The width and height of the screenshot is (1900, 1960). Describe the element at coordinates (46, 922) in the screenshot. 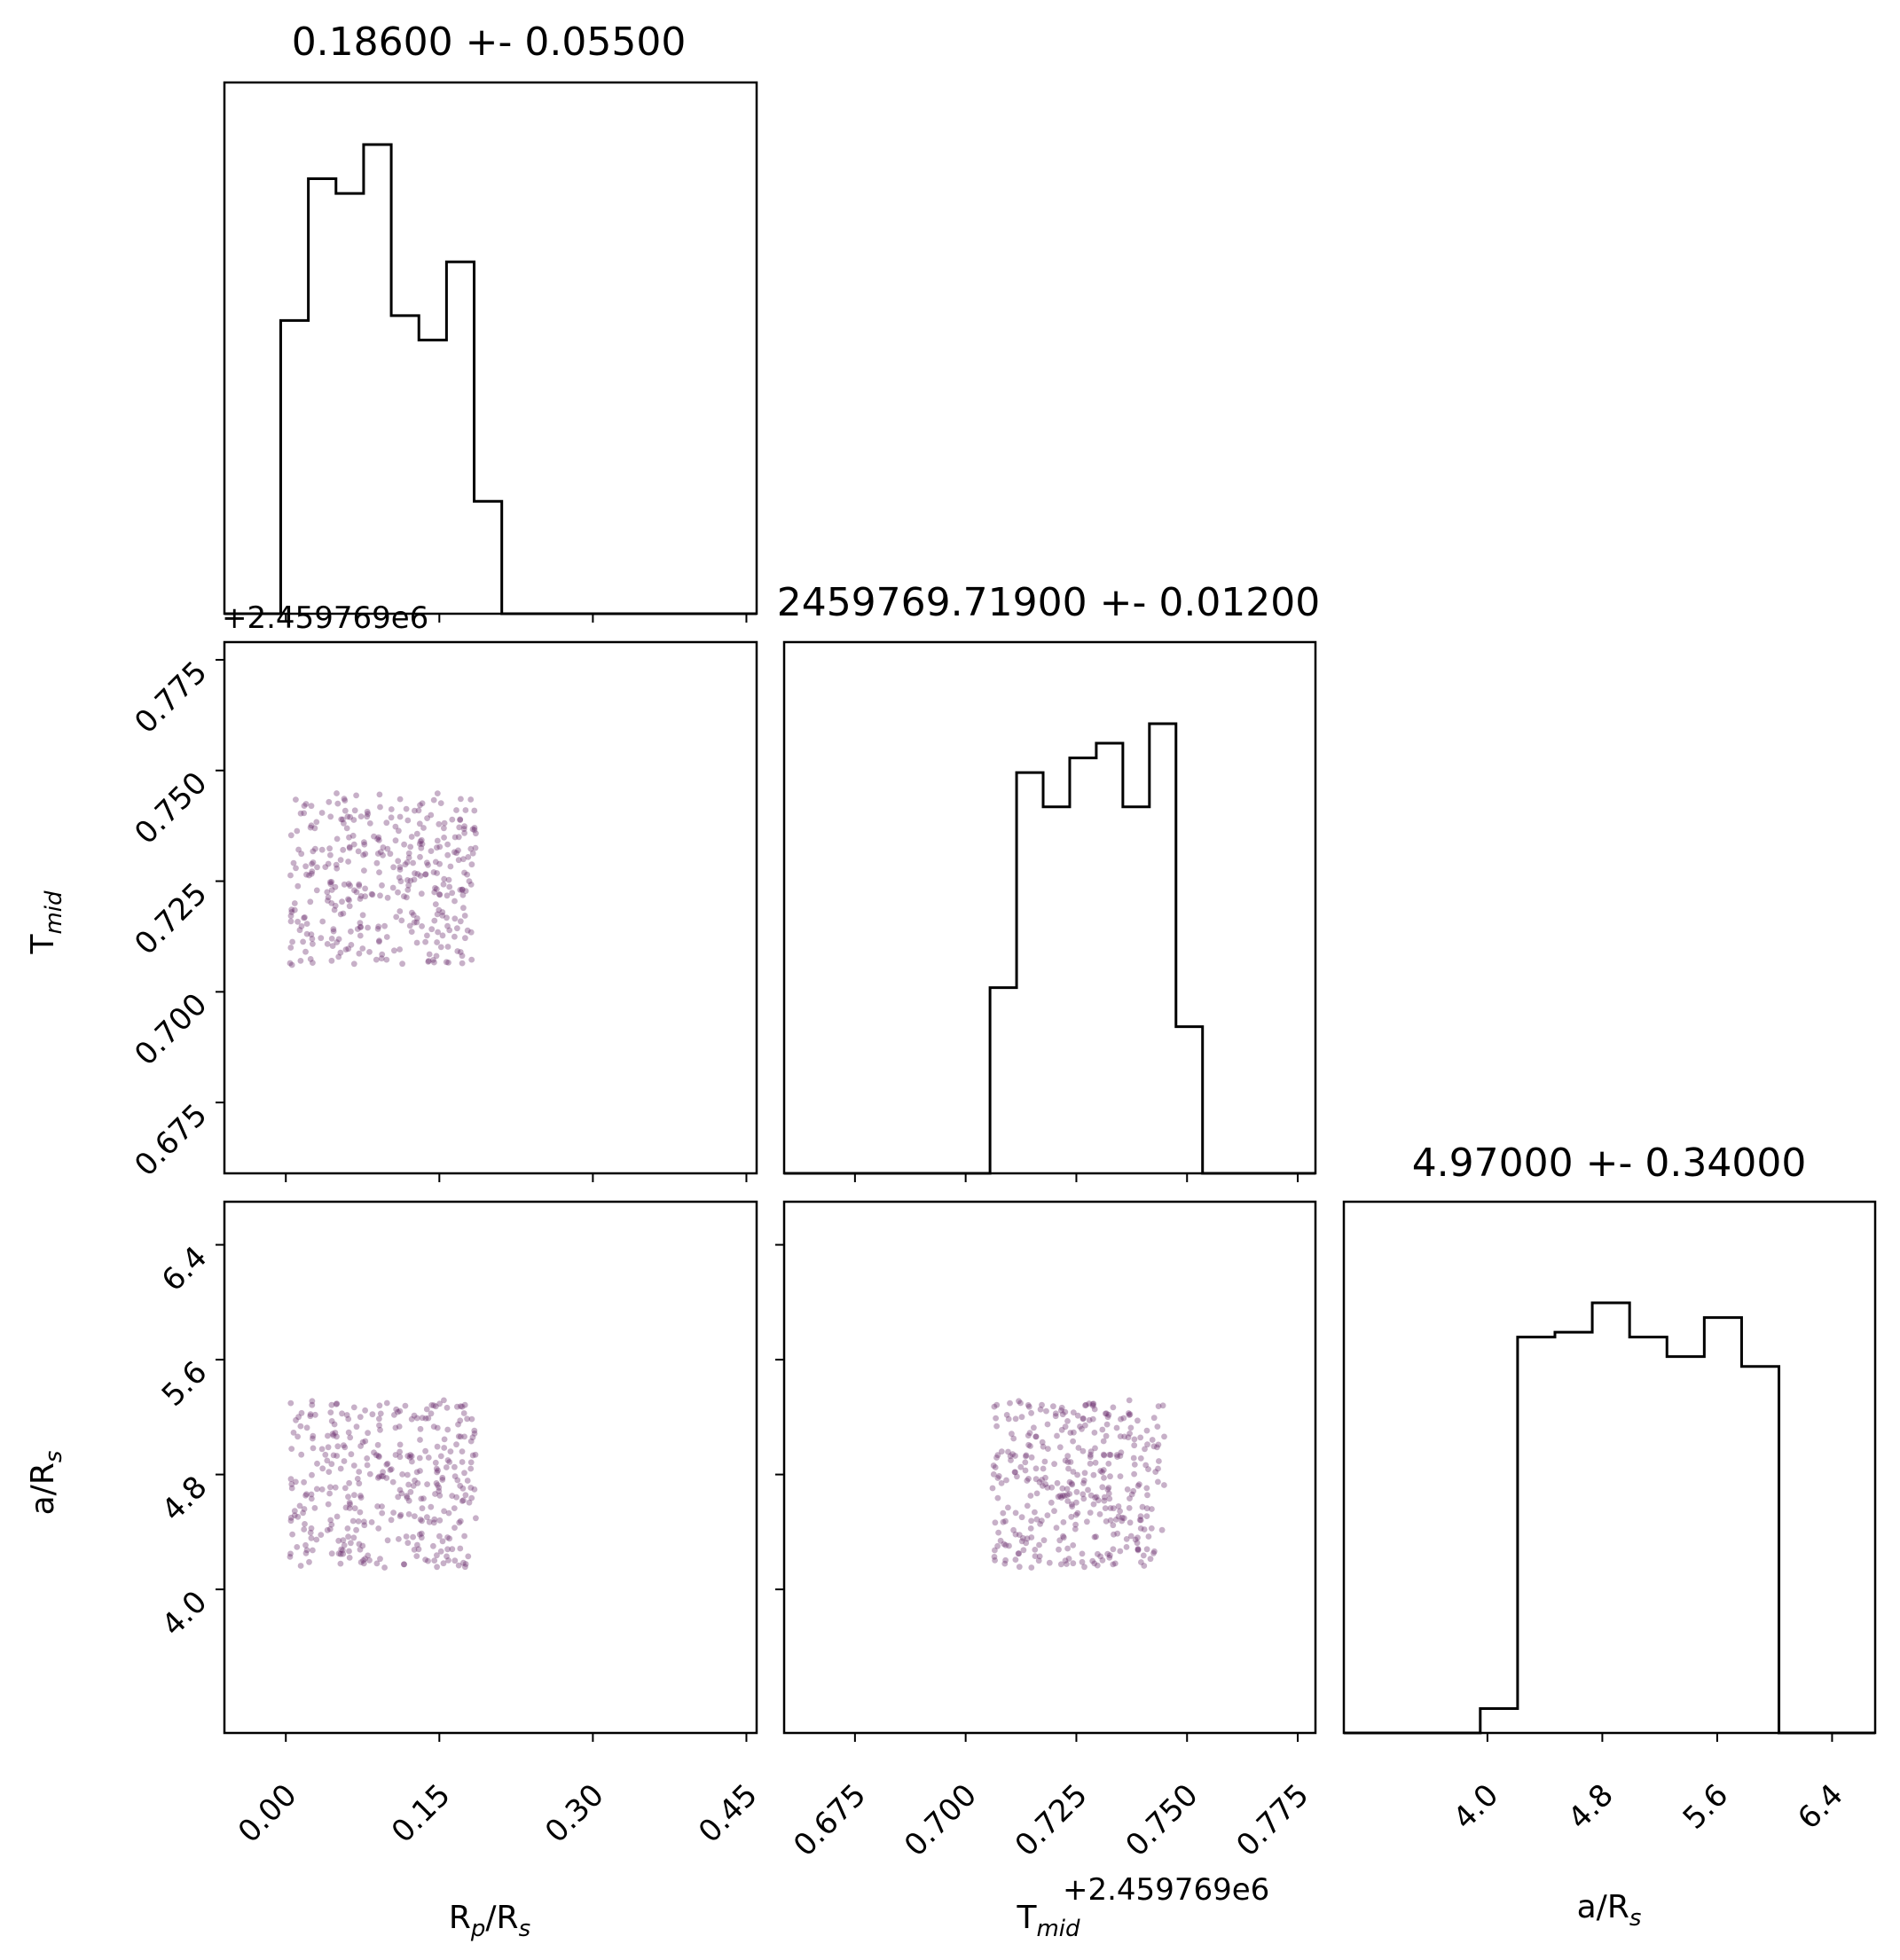

I see `ylabel-tmid: Tmid` at that location.